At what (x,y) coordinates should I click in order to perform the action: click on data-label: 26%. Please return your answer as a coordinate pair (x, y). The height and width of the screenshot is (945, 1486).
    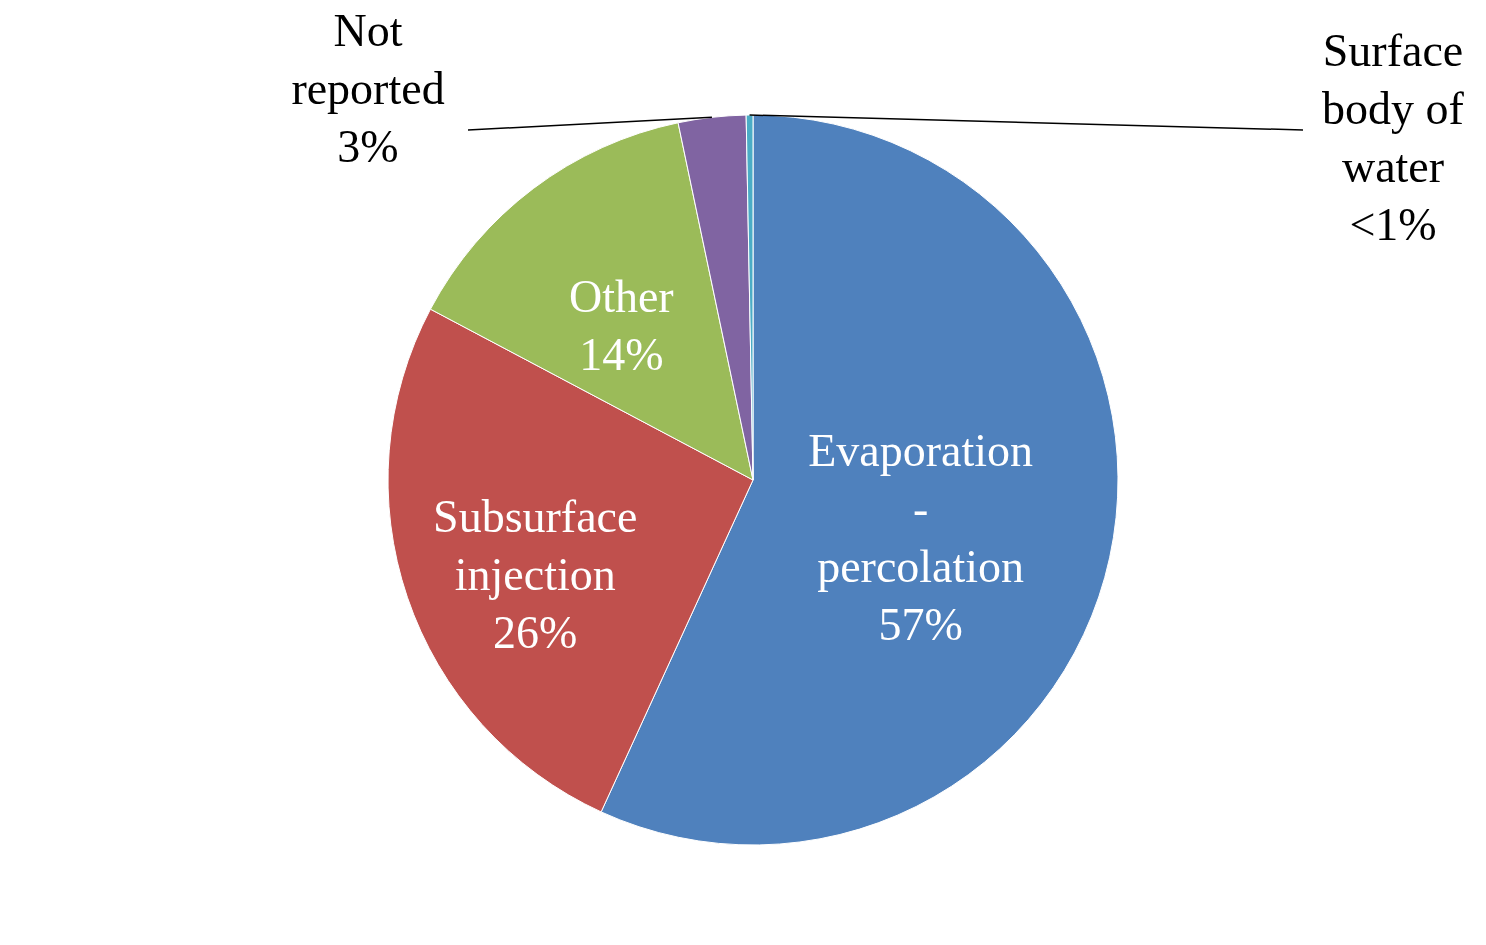
    Looking at the image, I should click on (535, 632).